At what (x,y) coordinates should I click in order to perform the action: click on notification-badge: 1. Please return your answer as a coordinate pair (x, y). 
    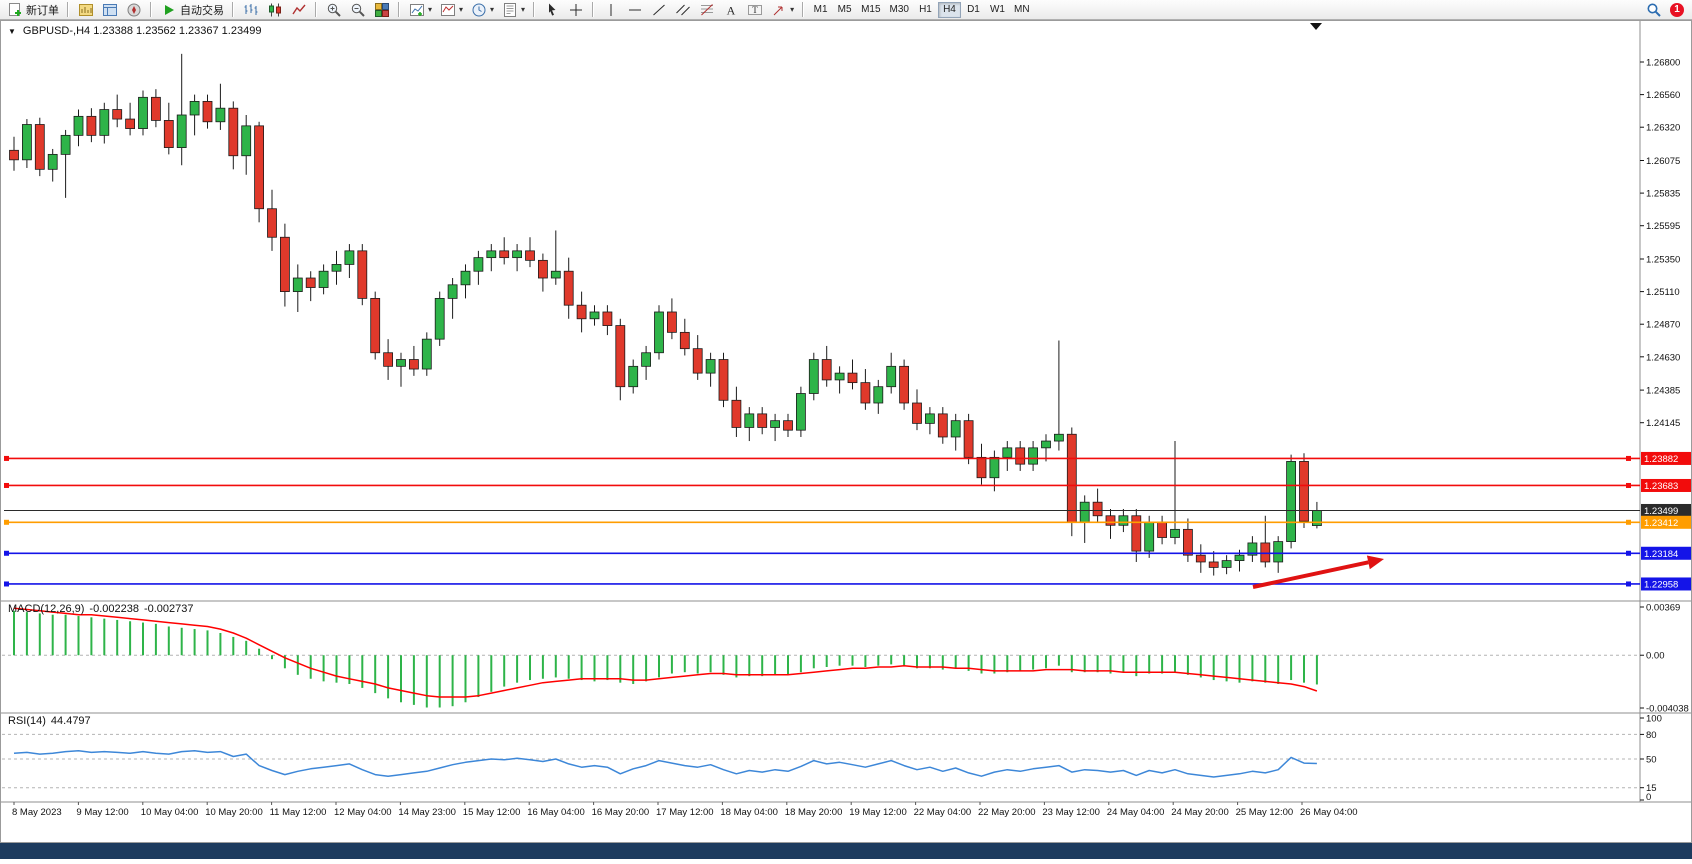
    Looking at the image, I should click on (1677, 9).